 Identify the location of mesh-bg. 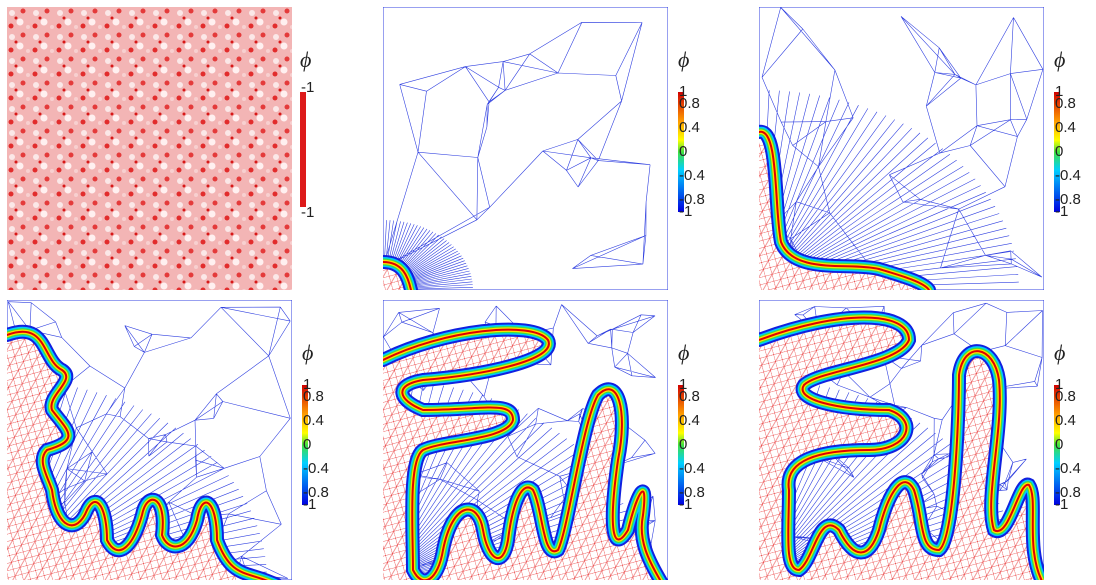
(901, 148).